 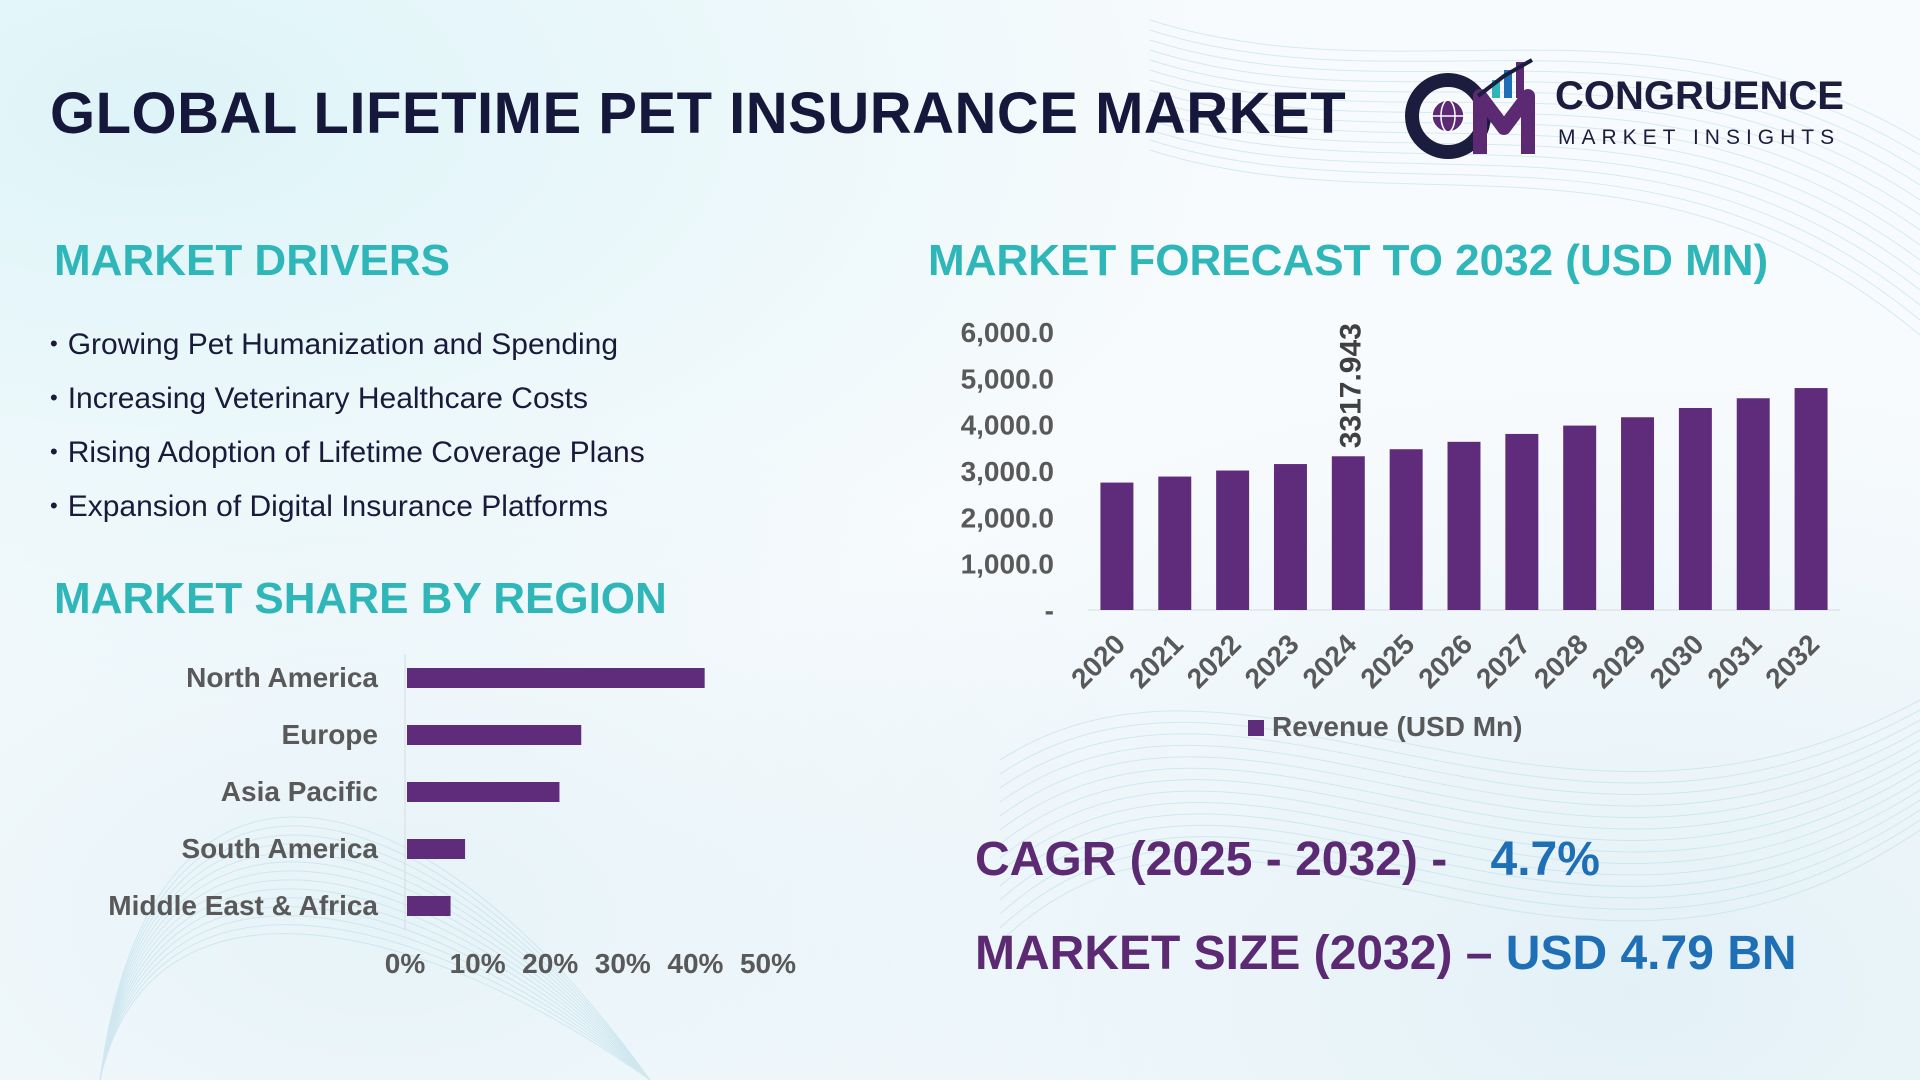 I want to click on forecast-x-tick: 2026, so click(x=1445, y=661).